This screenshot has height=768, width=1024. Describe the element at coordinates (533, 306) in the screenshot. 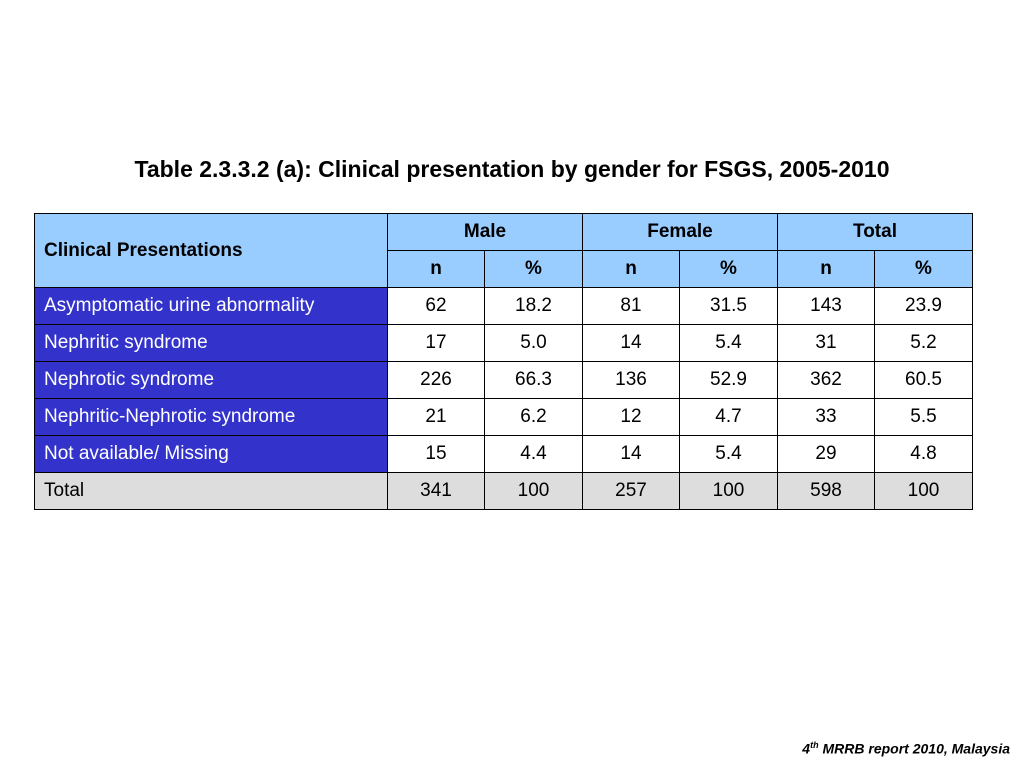

I see `table-cell: 18.2` at that location.